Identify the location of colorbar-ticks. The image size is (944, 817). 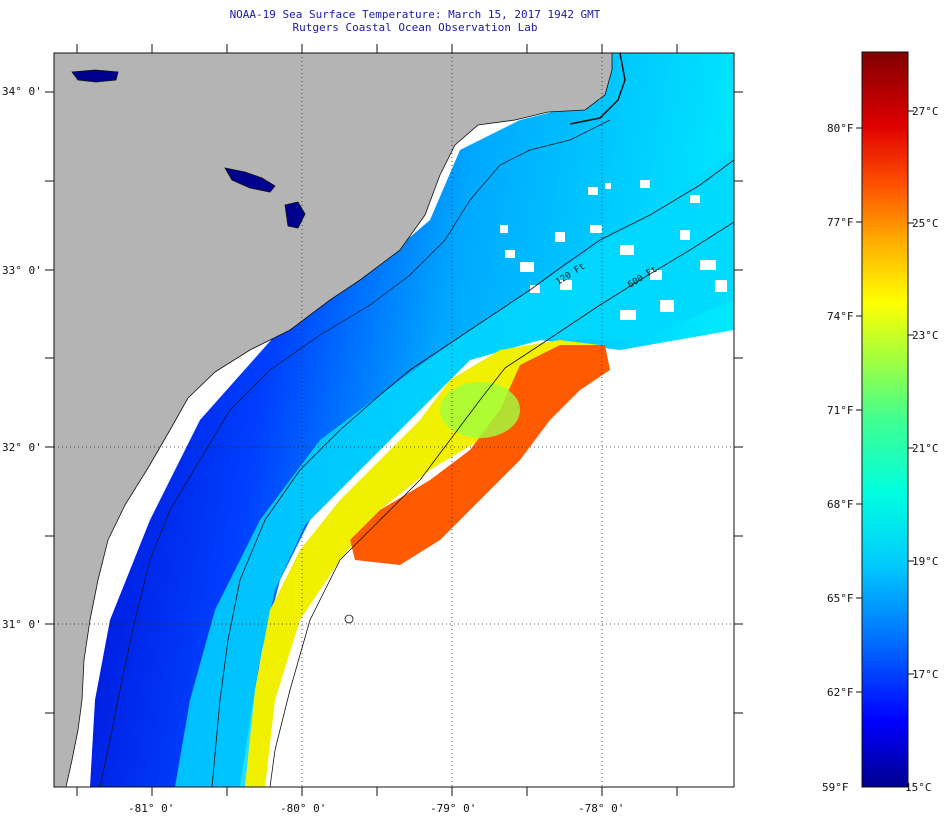
(885, 401).